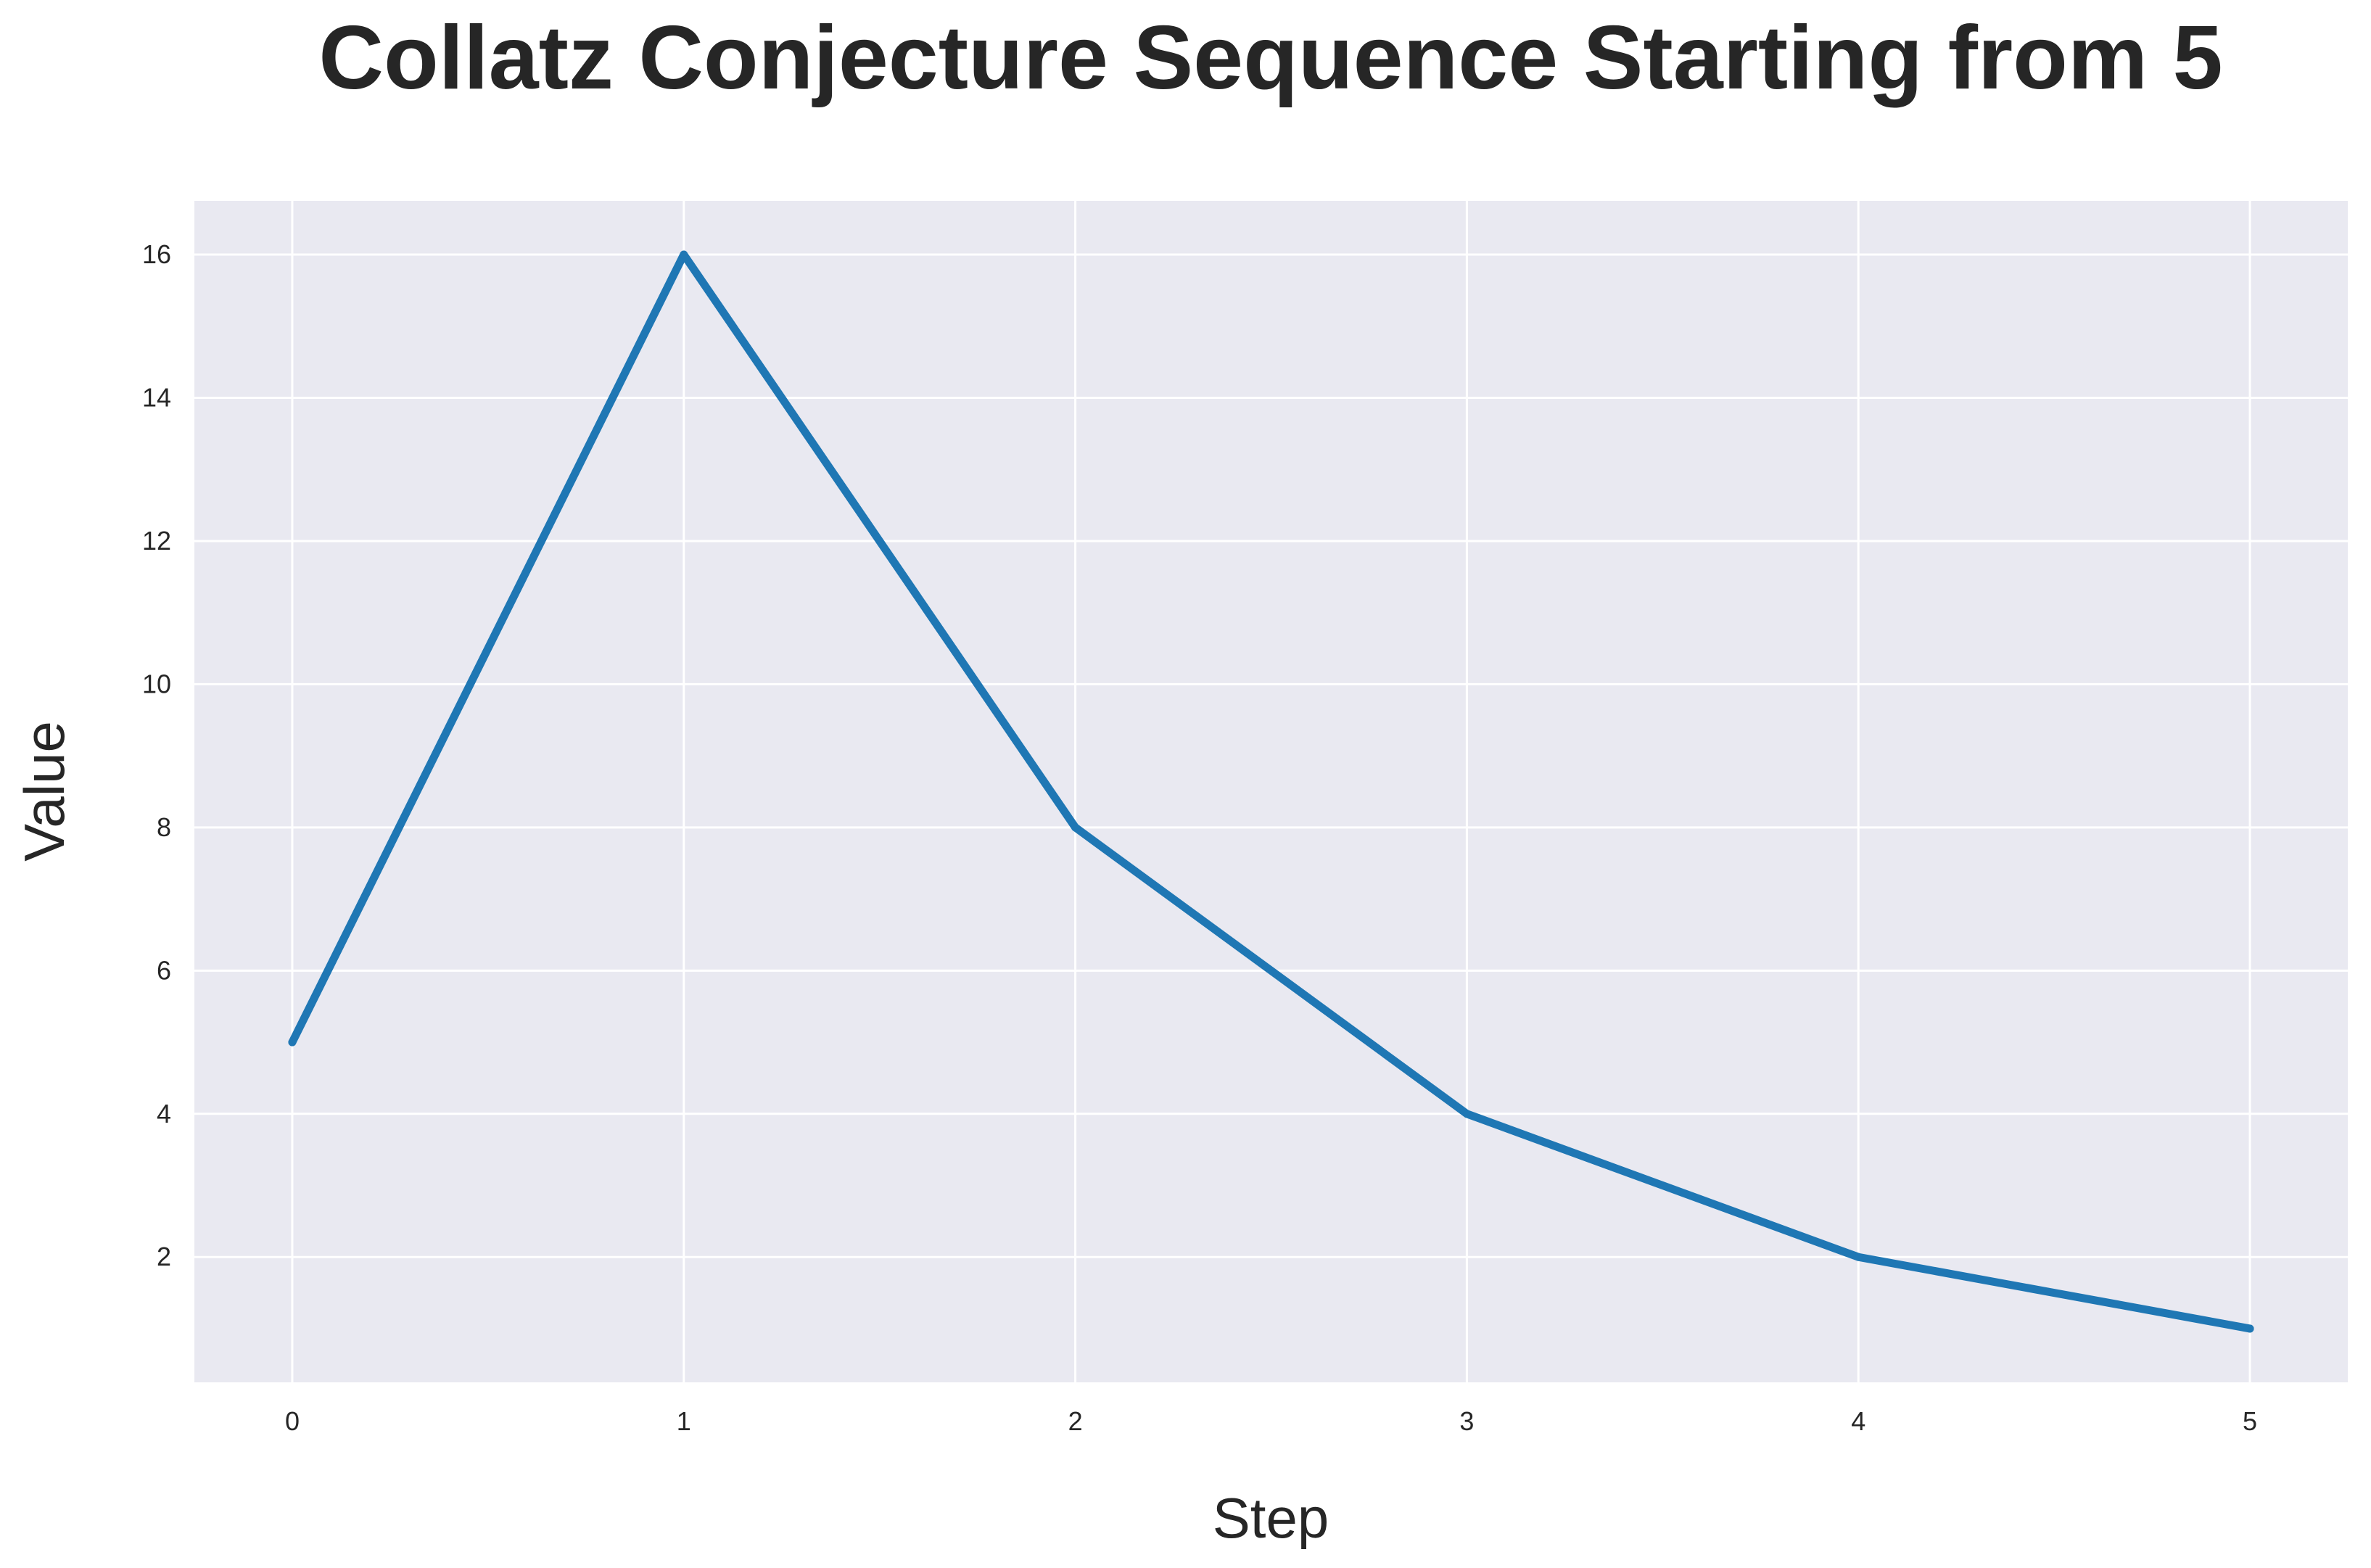  I want to click on y-tick-label: 2, so click(164, 1256).